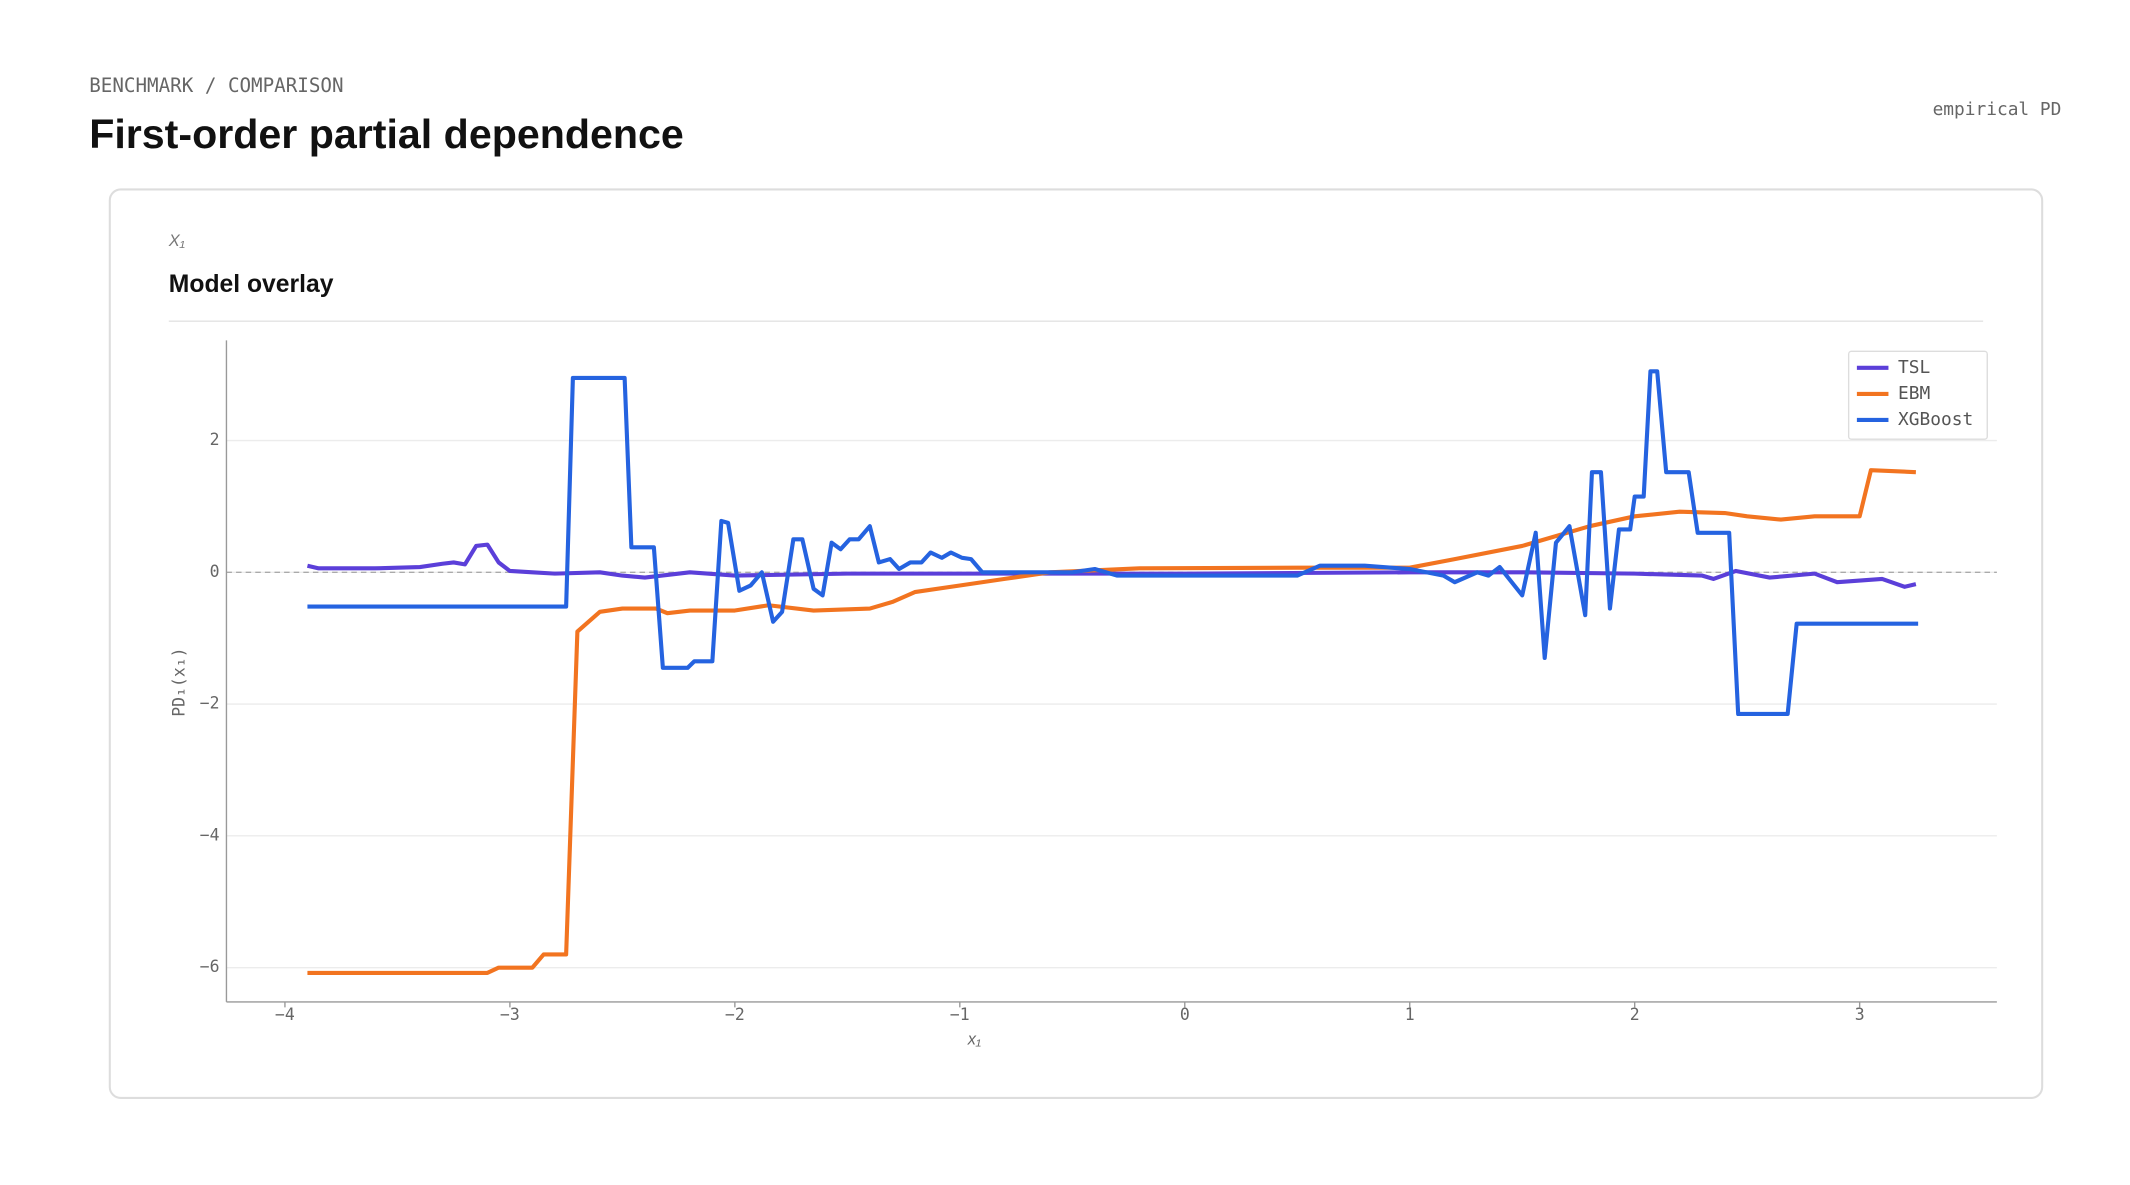 The width and height of the screenshot is (2130, 1185). Describe the element at coordinates (960, 1014) in the screenshot. I see `x-tick-label: −1` at that location.